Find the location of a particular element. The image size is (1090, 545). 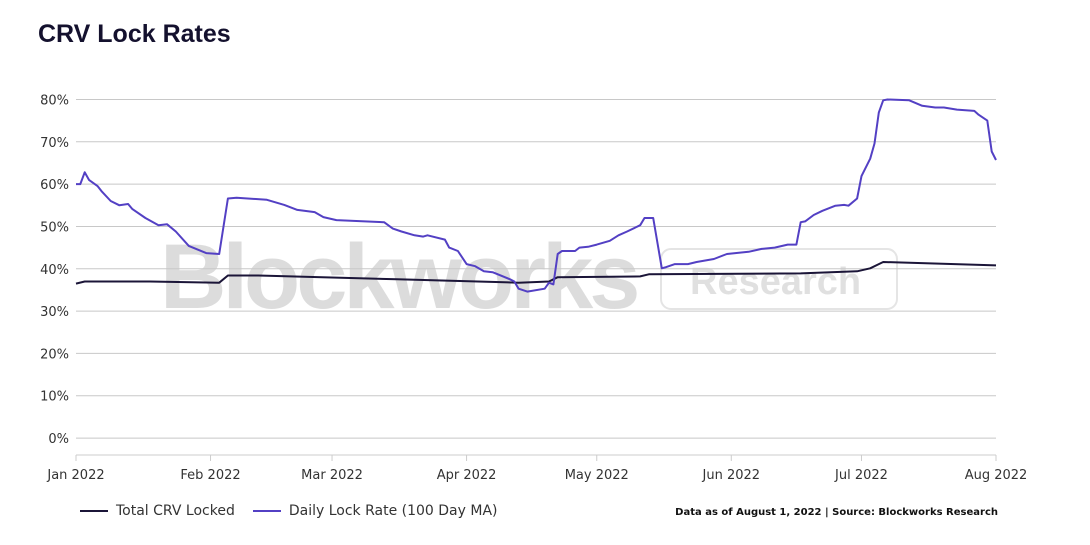

x-tick-label: May 2022 is located at coordinates (597, 475).